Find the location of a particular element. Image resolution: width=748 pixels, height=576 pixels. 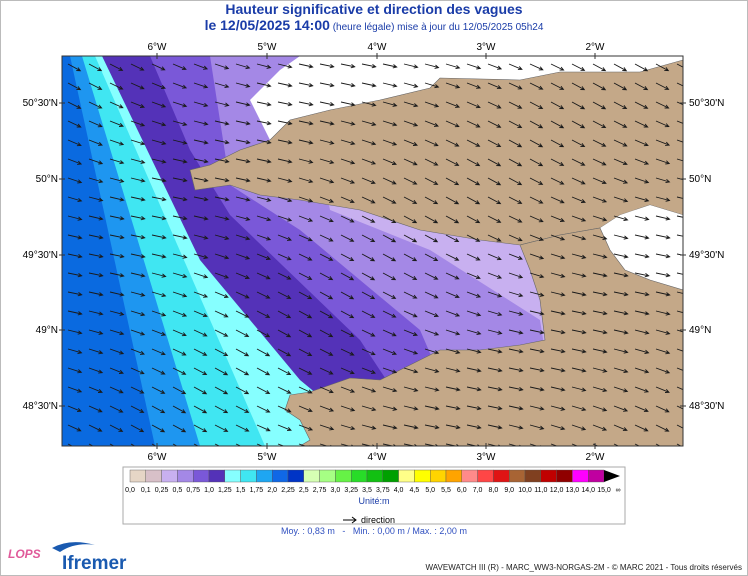

colorbar-label: 8,0 is located at coordinates (494, 490).